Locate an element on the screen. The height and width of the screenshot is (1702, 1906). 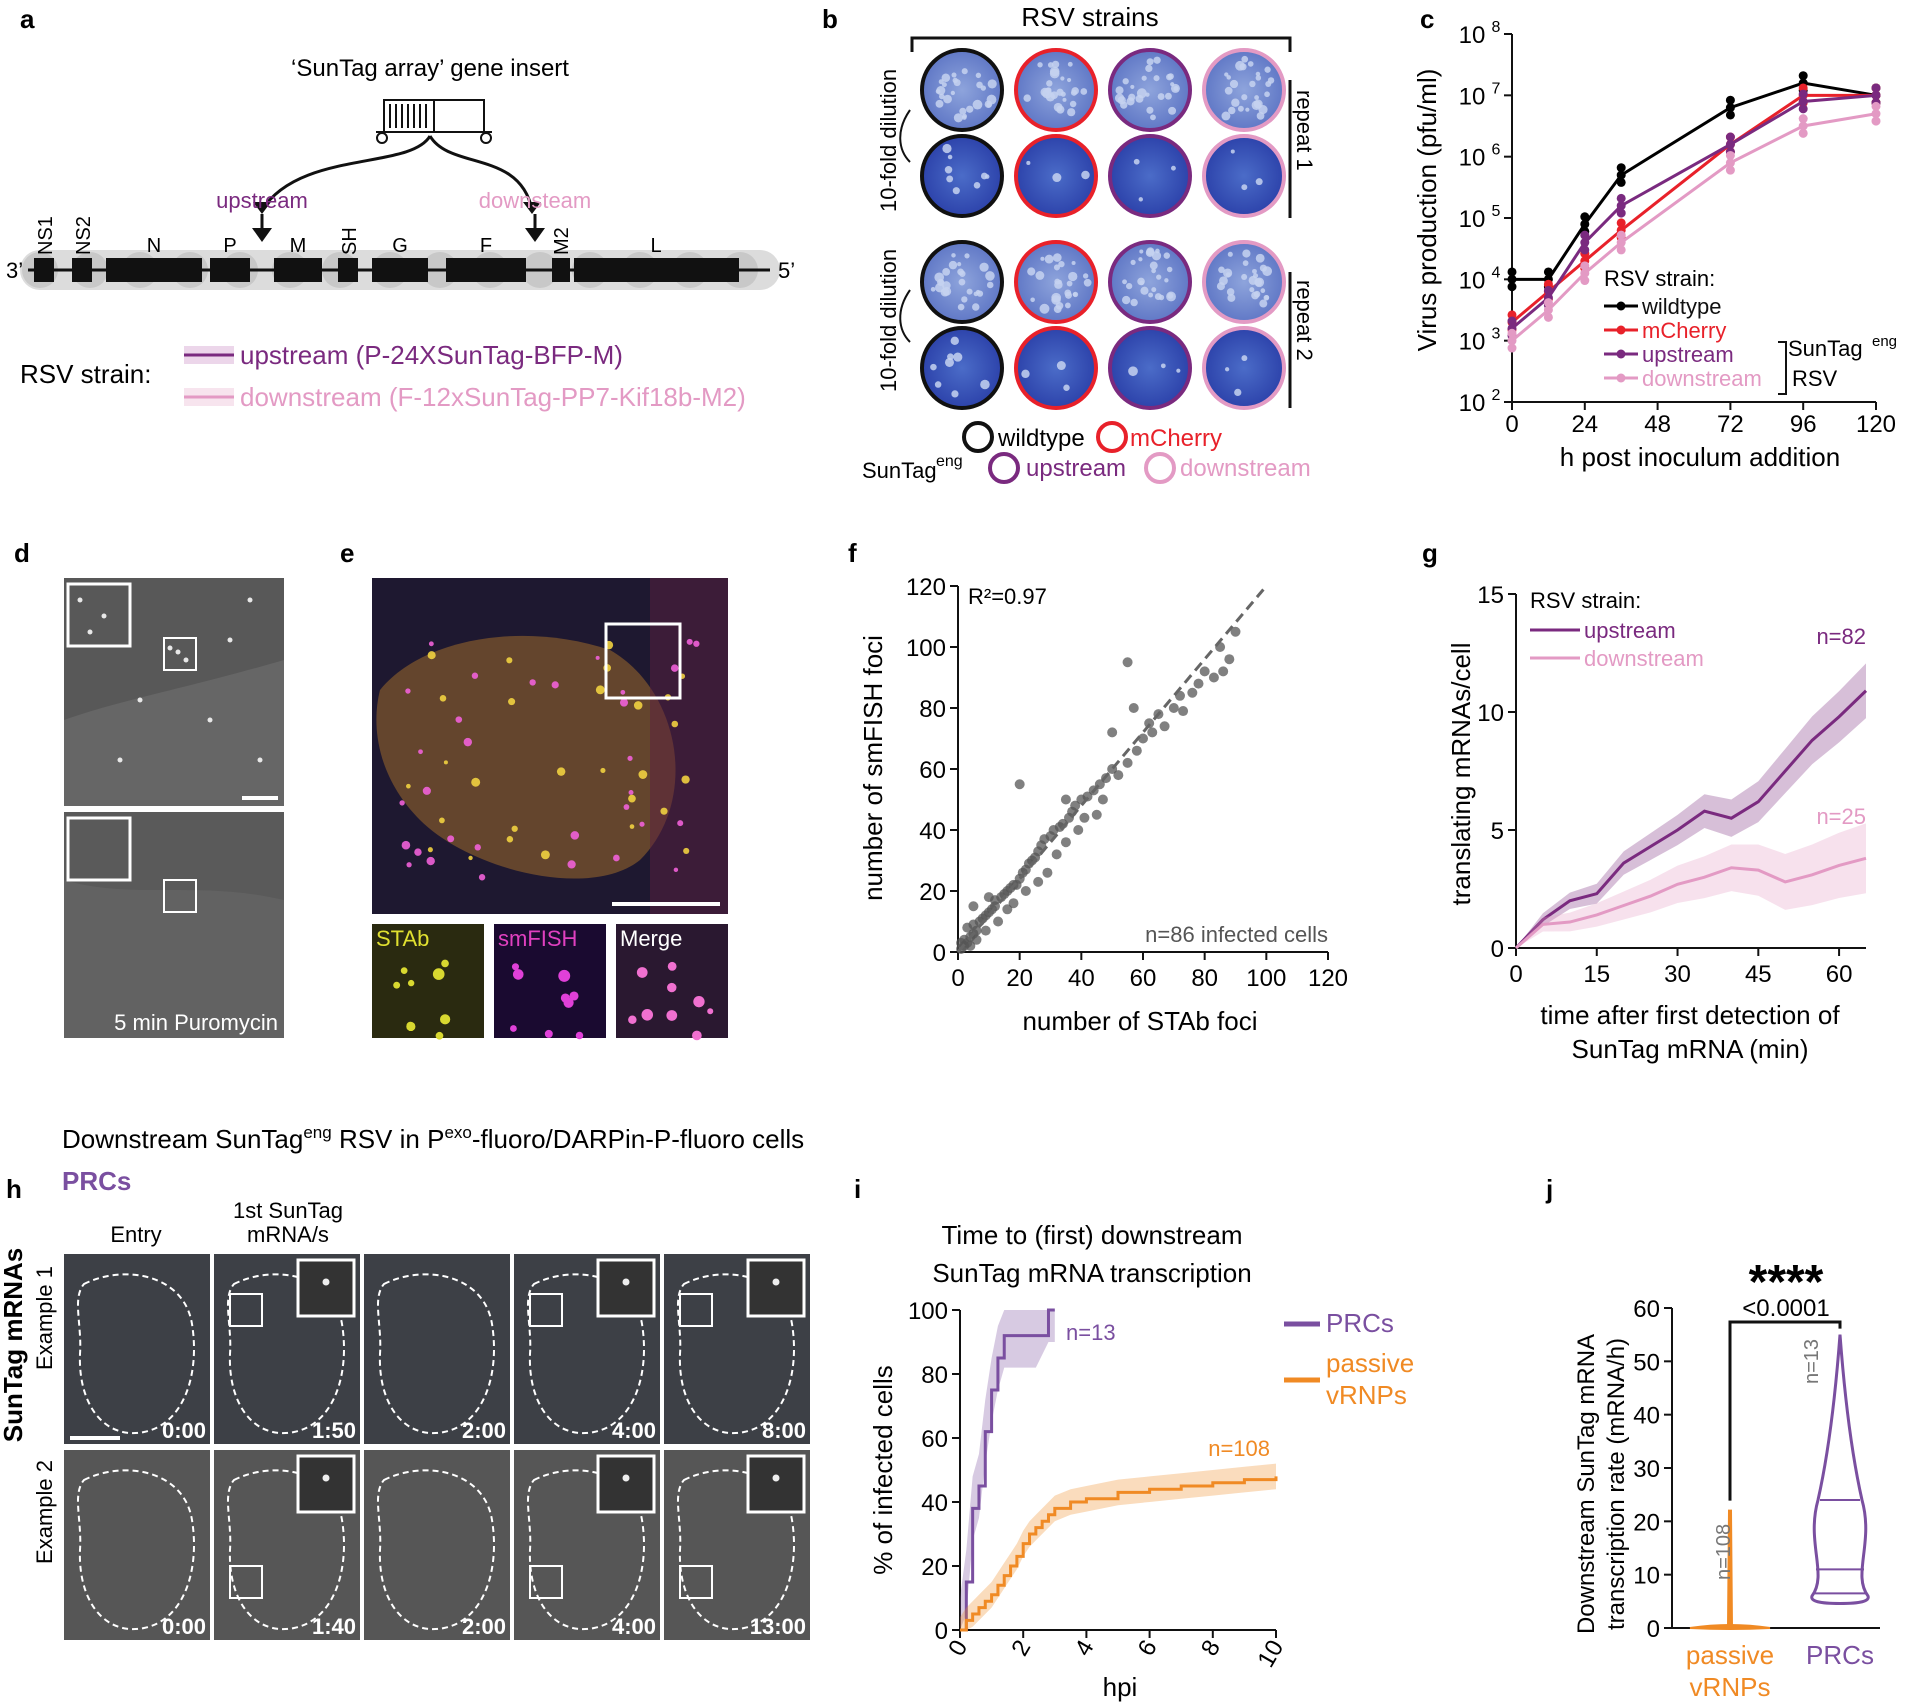
panel-d: d 5 min Puromycin is located at coordinates (149, 788).